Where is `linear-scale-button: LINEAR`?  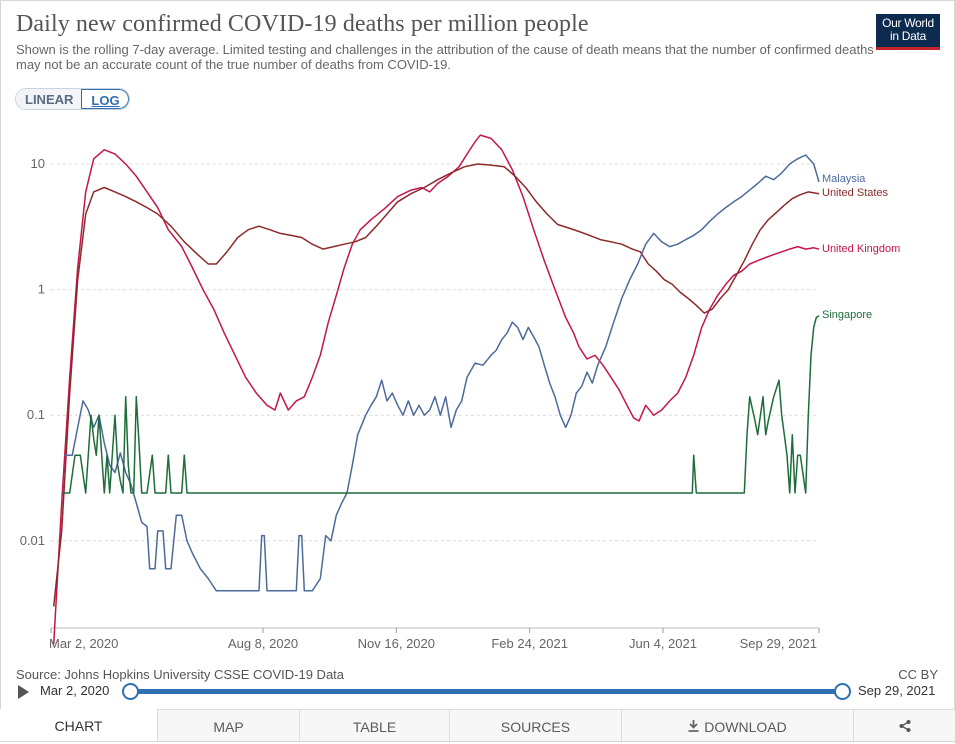
linear-scale-button: LINEAR is located at coordinates (49, 99).